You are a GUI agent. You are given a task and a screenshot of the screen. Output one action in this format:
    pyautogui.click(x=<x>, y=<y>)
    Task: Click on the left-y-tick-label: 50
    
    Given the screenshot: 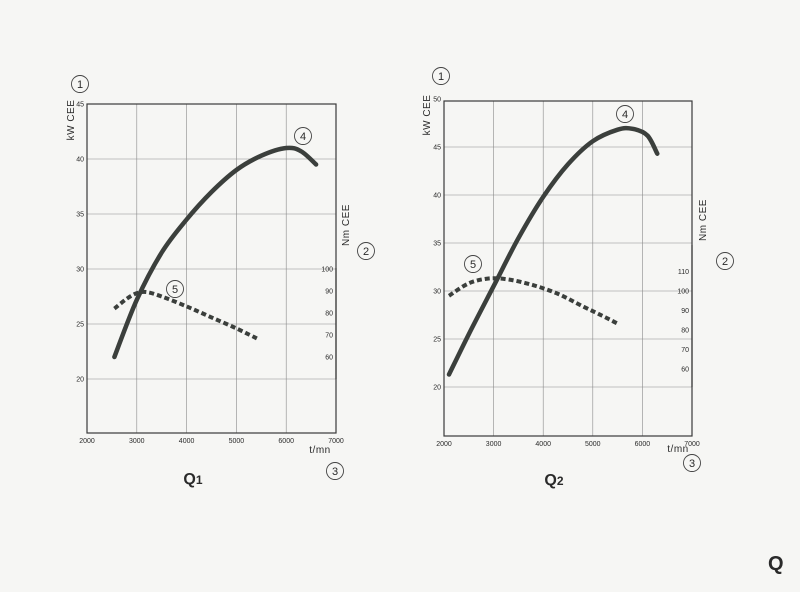 What is the action you would take?
    pyautogui.click(x=437, y=100)
    